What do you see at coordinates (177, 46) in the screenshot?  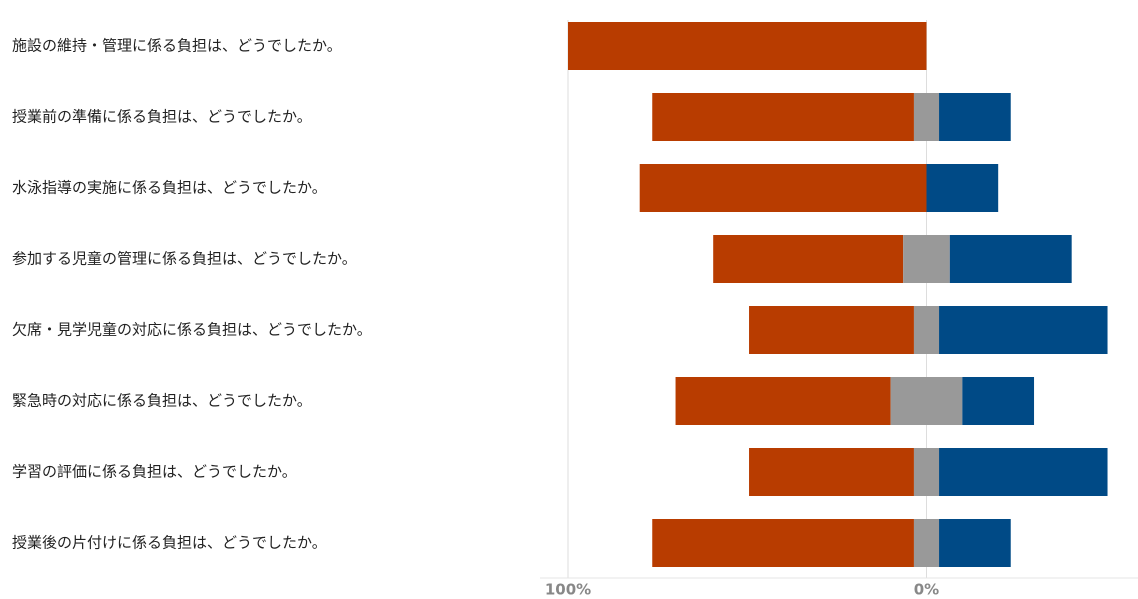 I see `category-label: 施設の維持・管理に係る負担は、どうでしたか。` at bounding box center [177, 46].